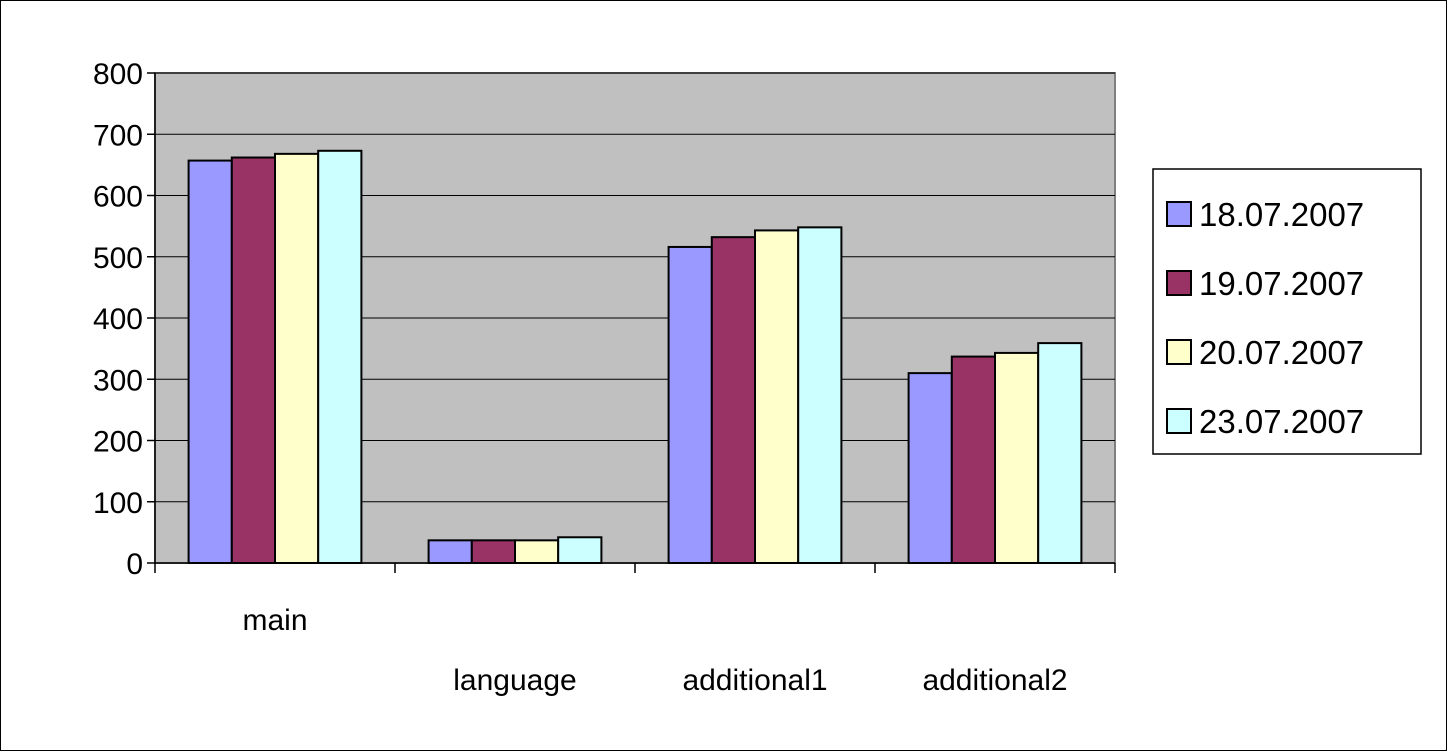 The width and height of the screenshot is (1447, 751). Describe the element at coordinates (118, 74) in the screenshot. I see `y-tick-label: 800` at that location.